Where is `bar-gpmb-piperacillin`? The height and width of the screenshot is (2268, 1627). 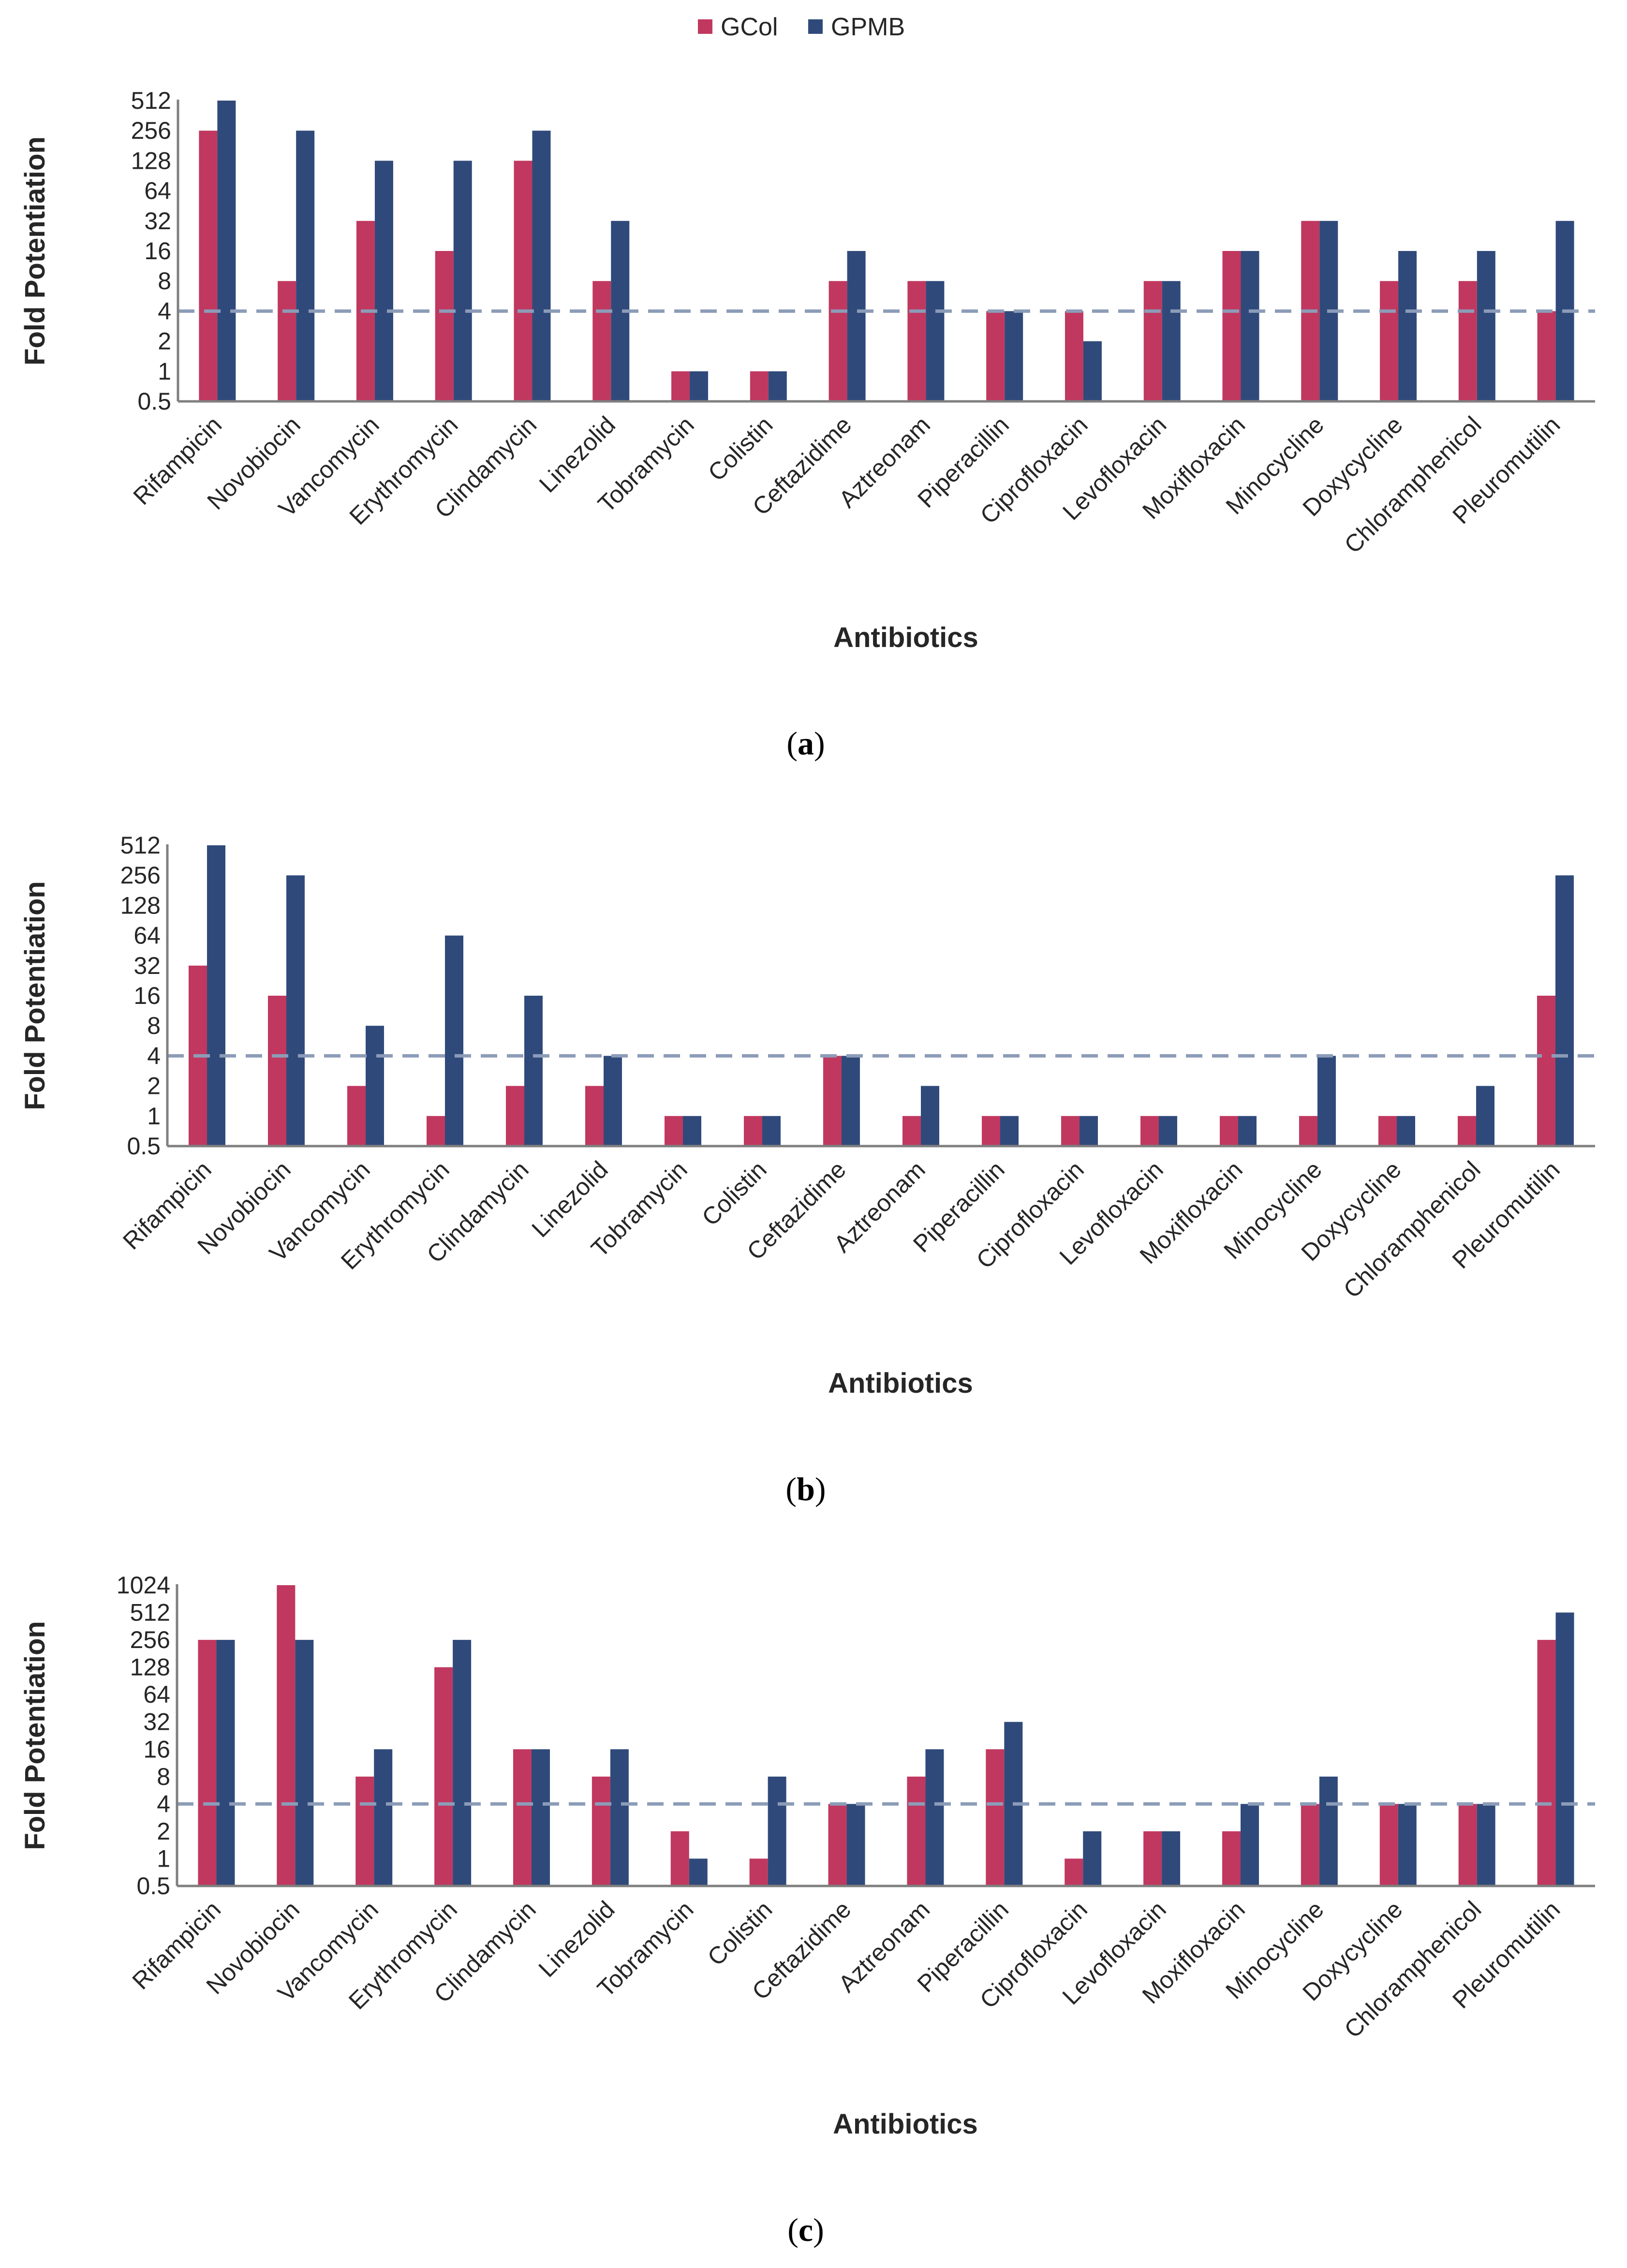
bar-gpmb-piperacillin is located at coordinates (1010, 1131).